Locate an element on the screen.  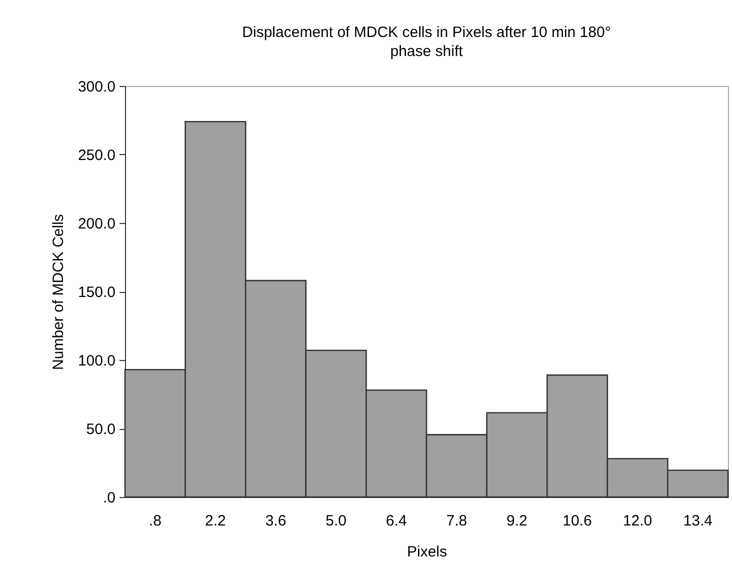
x-tick-label: 3.6 is located at coordinates (275, 521).